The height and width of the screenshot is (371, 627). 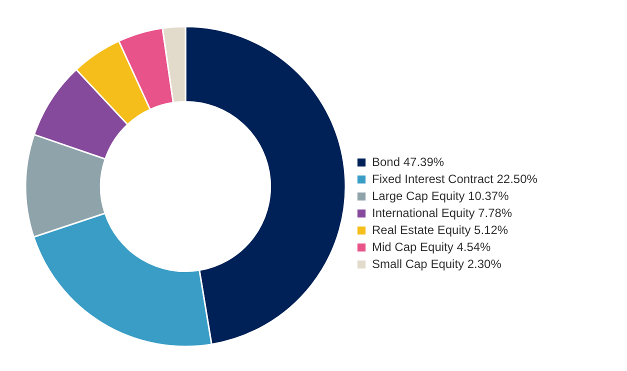 I want to click on legend-label: Real Estate Equity 5.12%, so click(x=440, y=230).